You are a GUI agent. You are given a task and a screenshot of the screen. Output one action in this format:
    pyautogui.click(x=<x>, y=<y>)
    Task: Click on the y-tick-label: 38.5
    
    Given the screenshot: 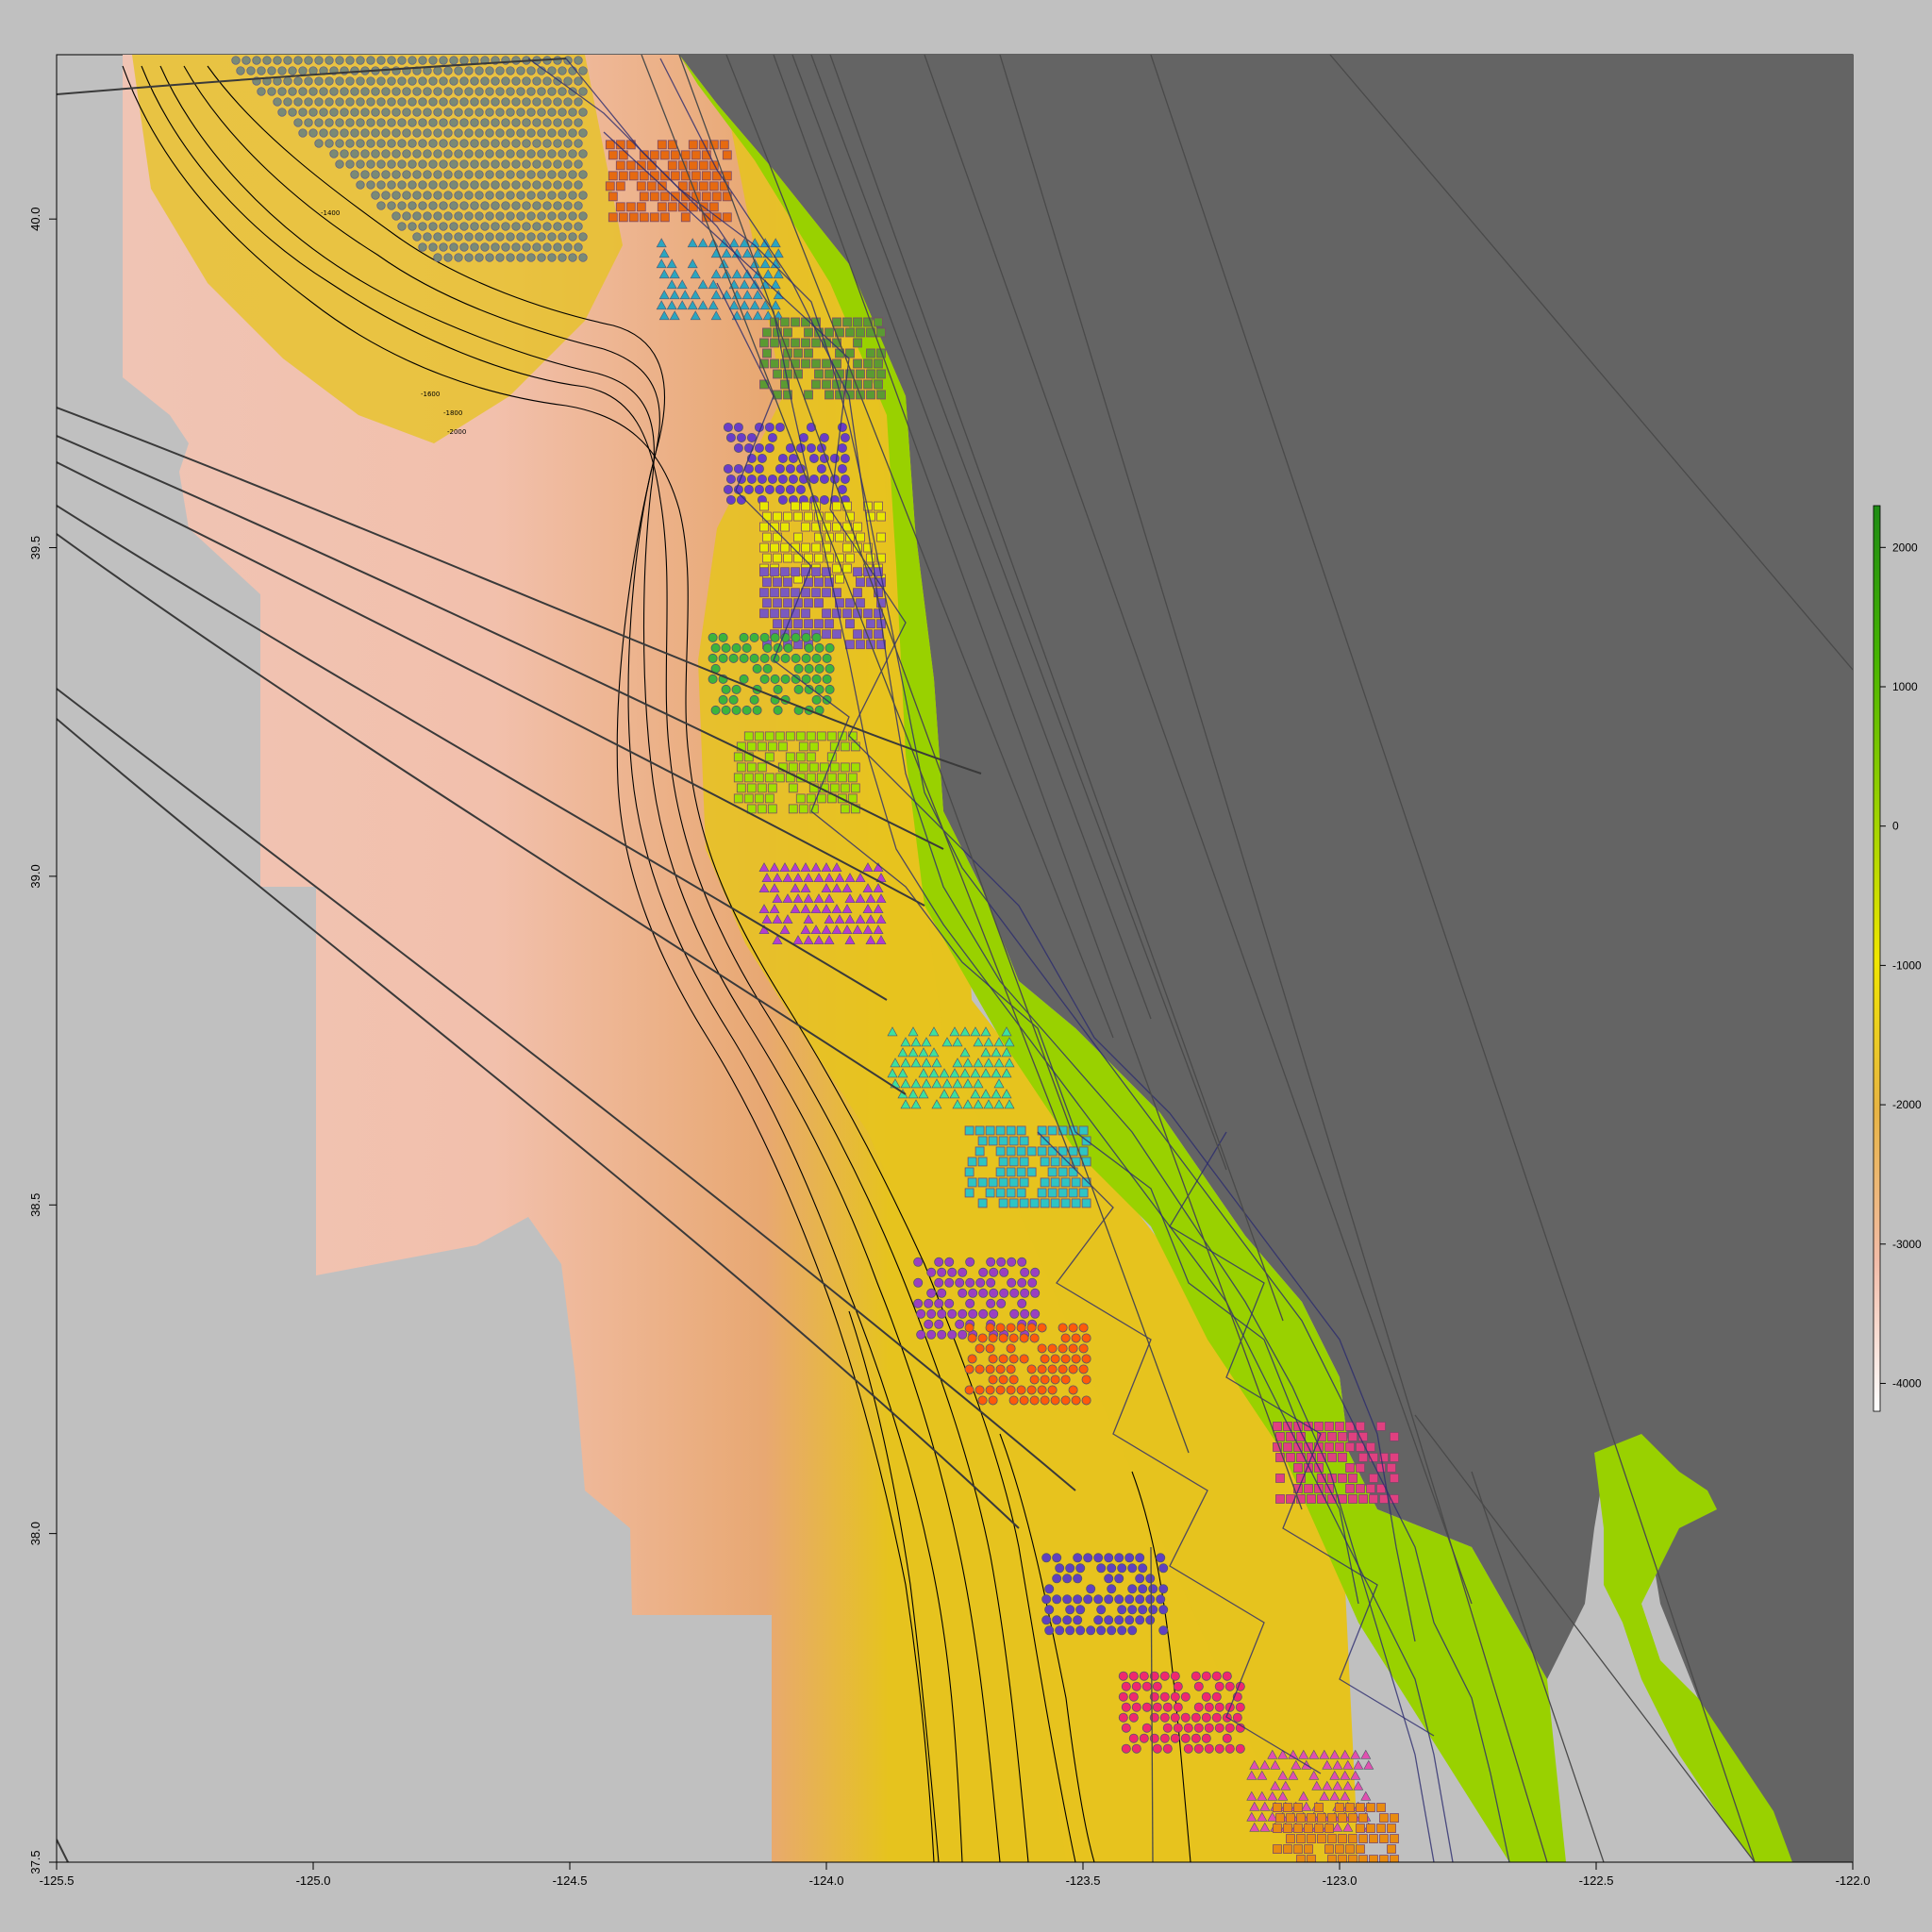 What is the action you would take?
    pyautogui.click(x=35, y=1205)
    